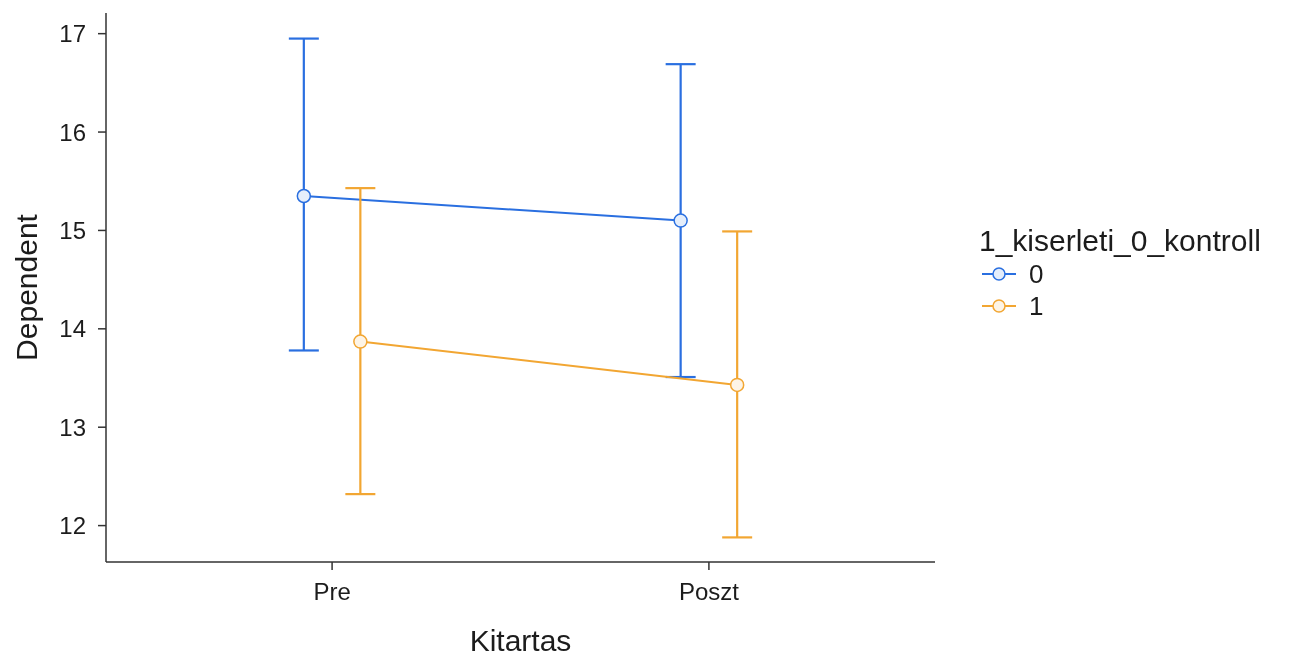  What do you see at coordinates (72, 526) in the screenshot?
I see `y-tick-label: 12` at bounding box center [72, 526].